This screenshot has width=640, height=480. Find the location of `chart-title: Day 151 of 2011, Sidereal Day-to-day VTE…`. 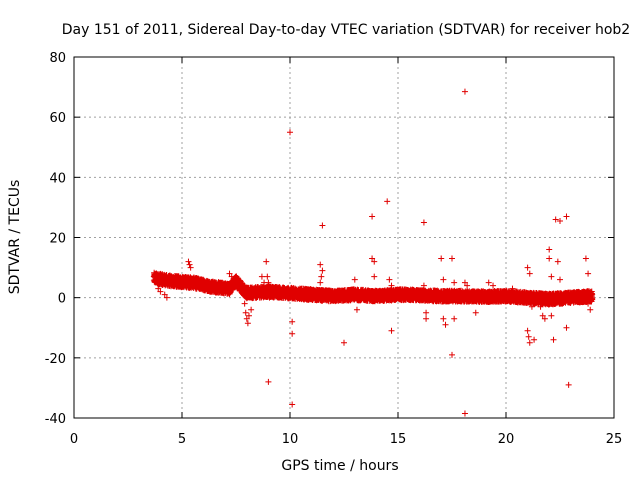

chart-title: Day 151 of 2011, Sidereal Day-to-day VTE… is located at coordinates (346, 30).